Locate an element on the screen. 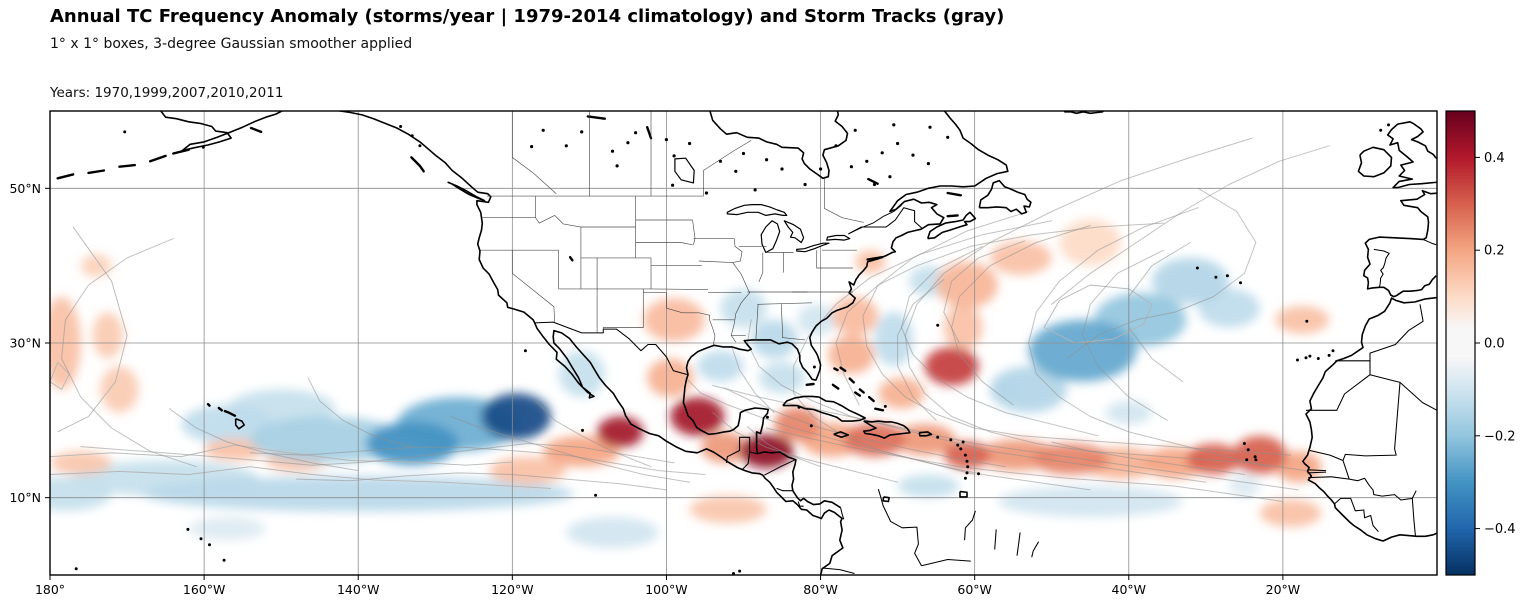 The image size is (1540, 606). x-tick-label: 180° is located at coordinates (50, 589).